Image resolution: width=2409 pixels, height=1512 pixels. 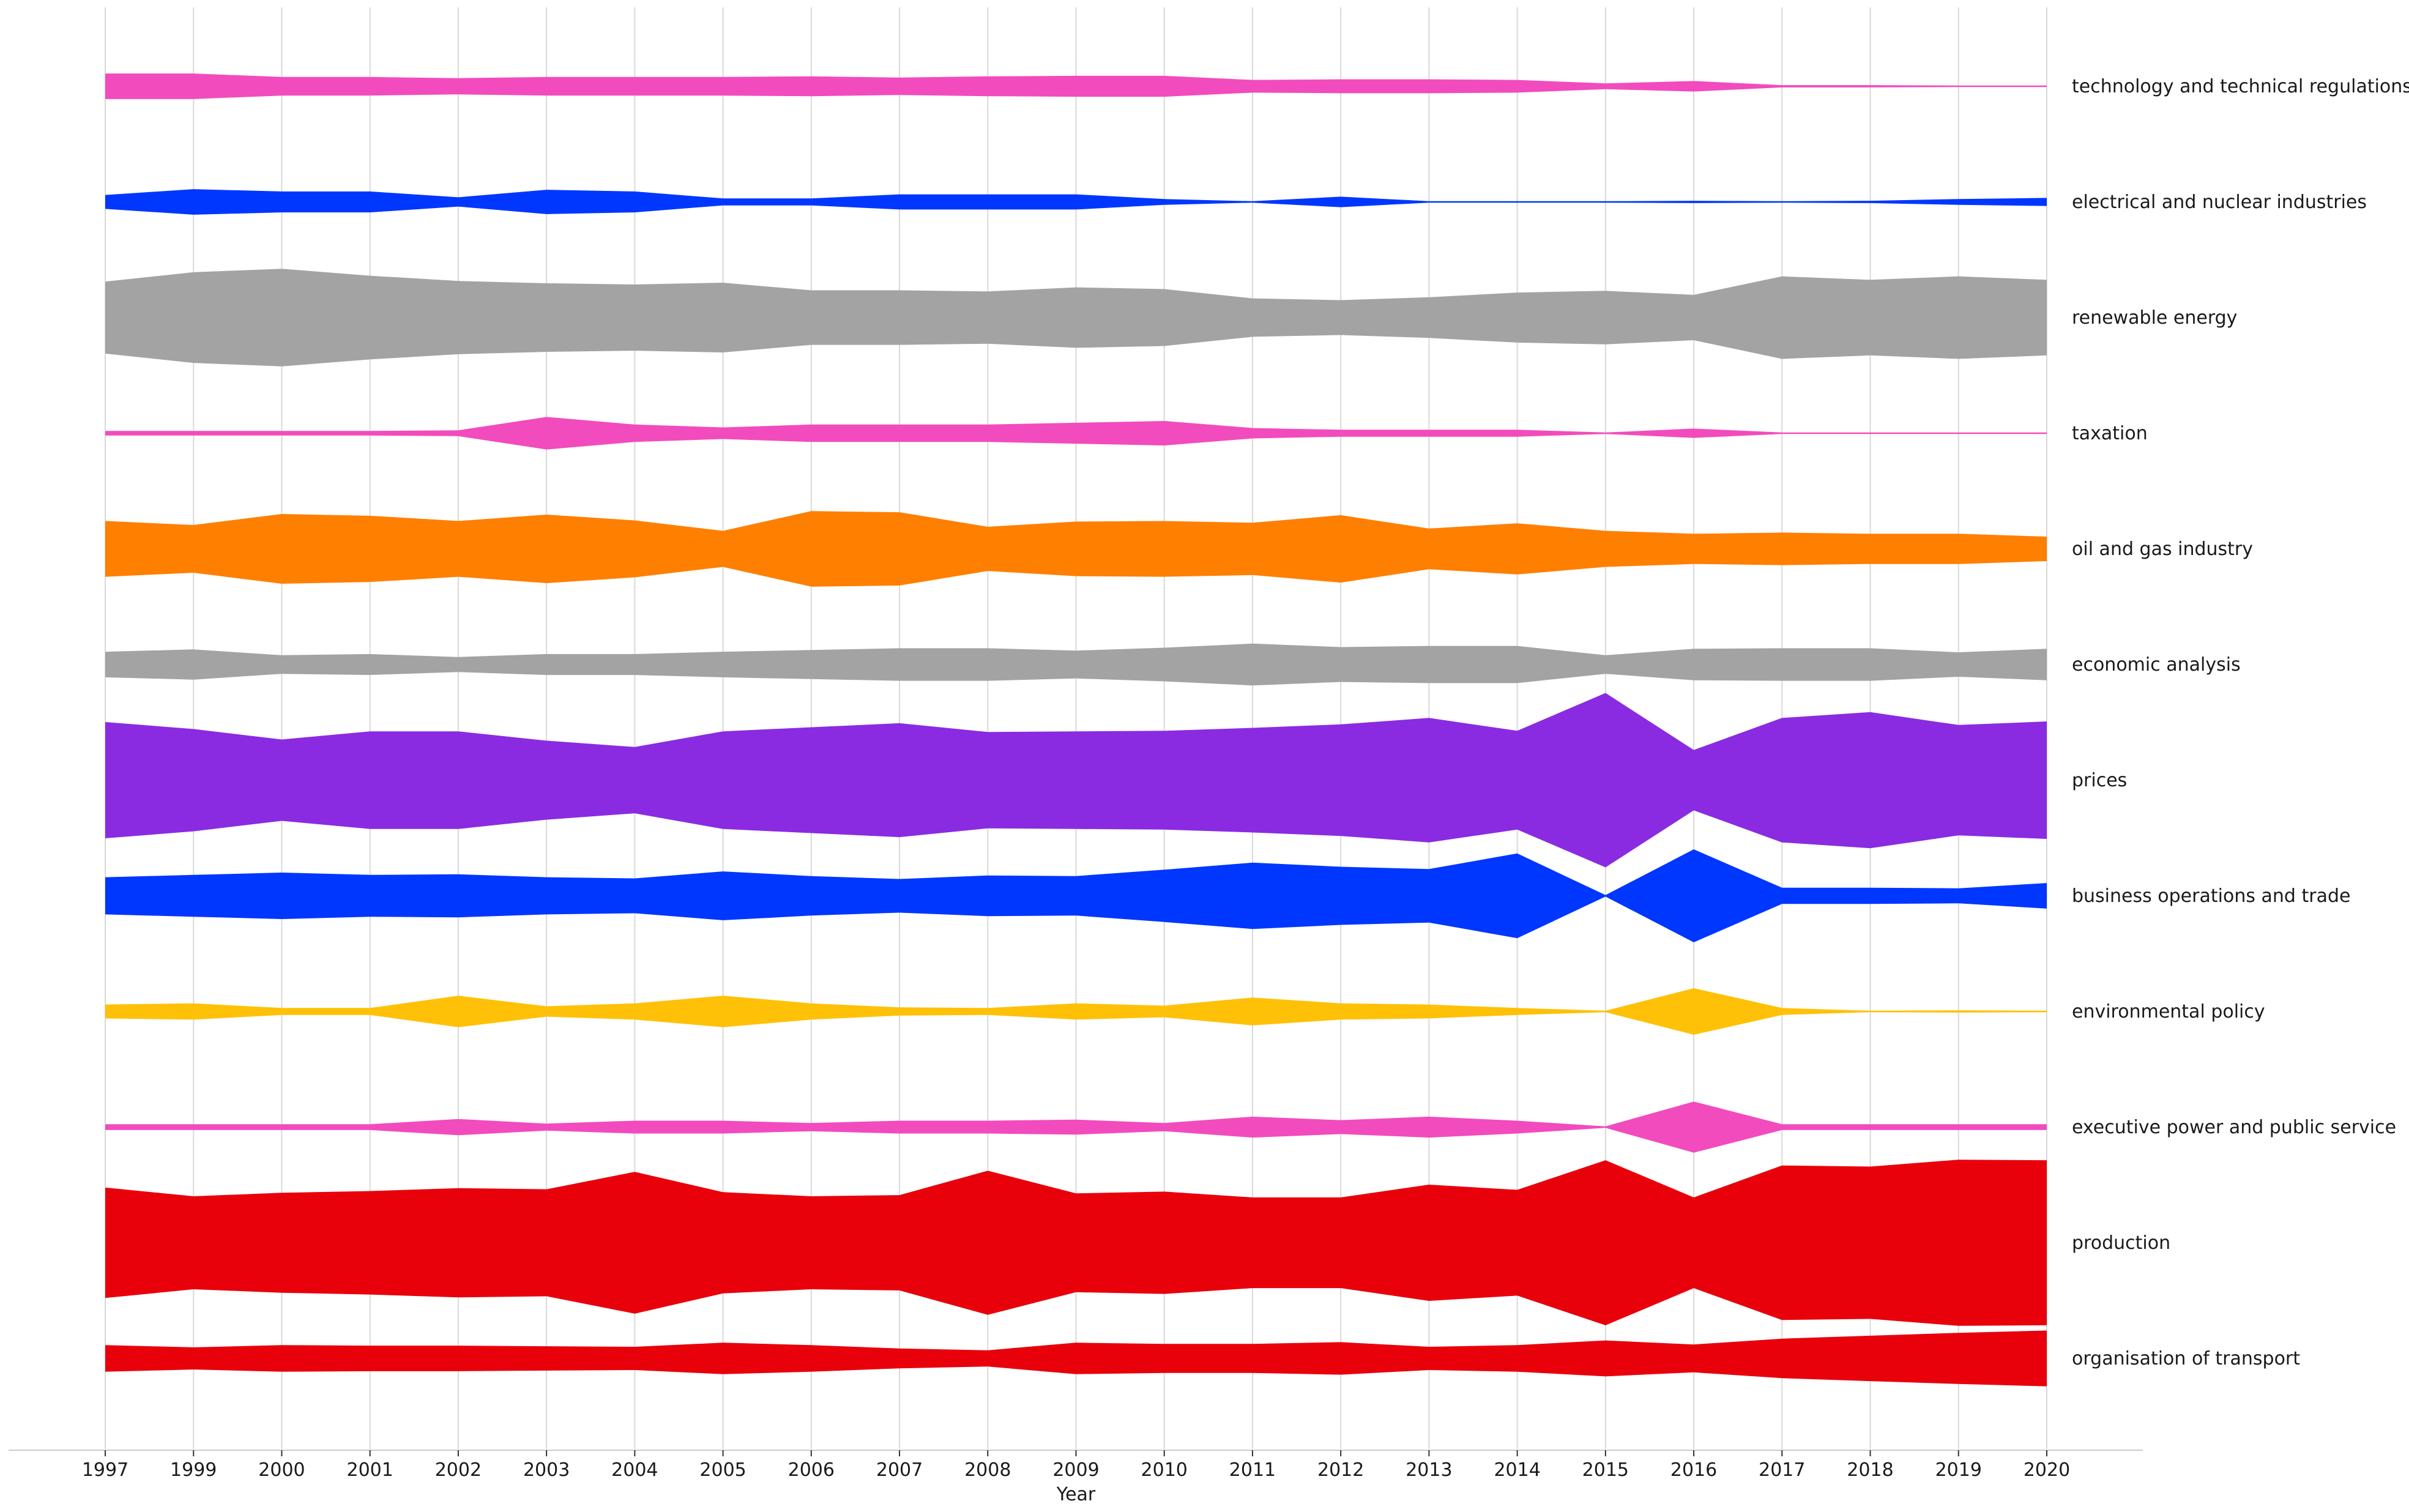 What do you see at coordinates (1076, 1359) in the screenshot?
I see `band-organisation-of-transport` at bounding box center [1076, 1359].